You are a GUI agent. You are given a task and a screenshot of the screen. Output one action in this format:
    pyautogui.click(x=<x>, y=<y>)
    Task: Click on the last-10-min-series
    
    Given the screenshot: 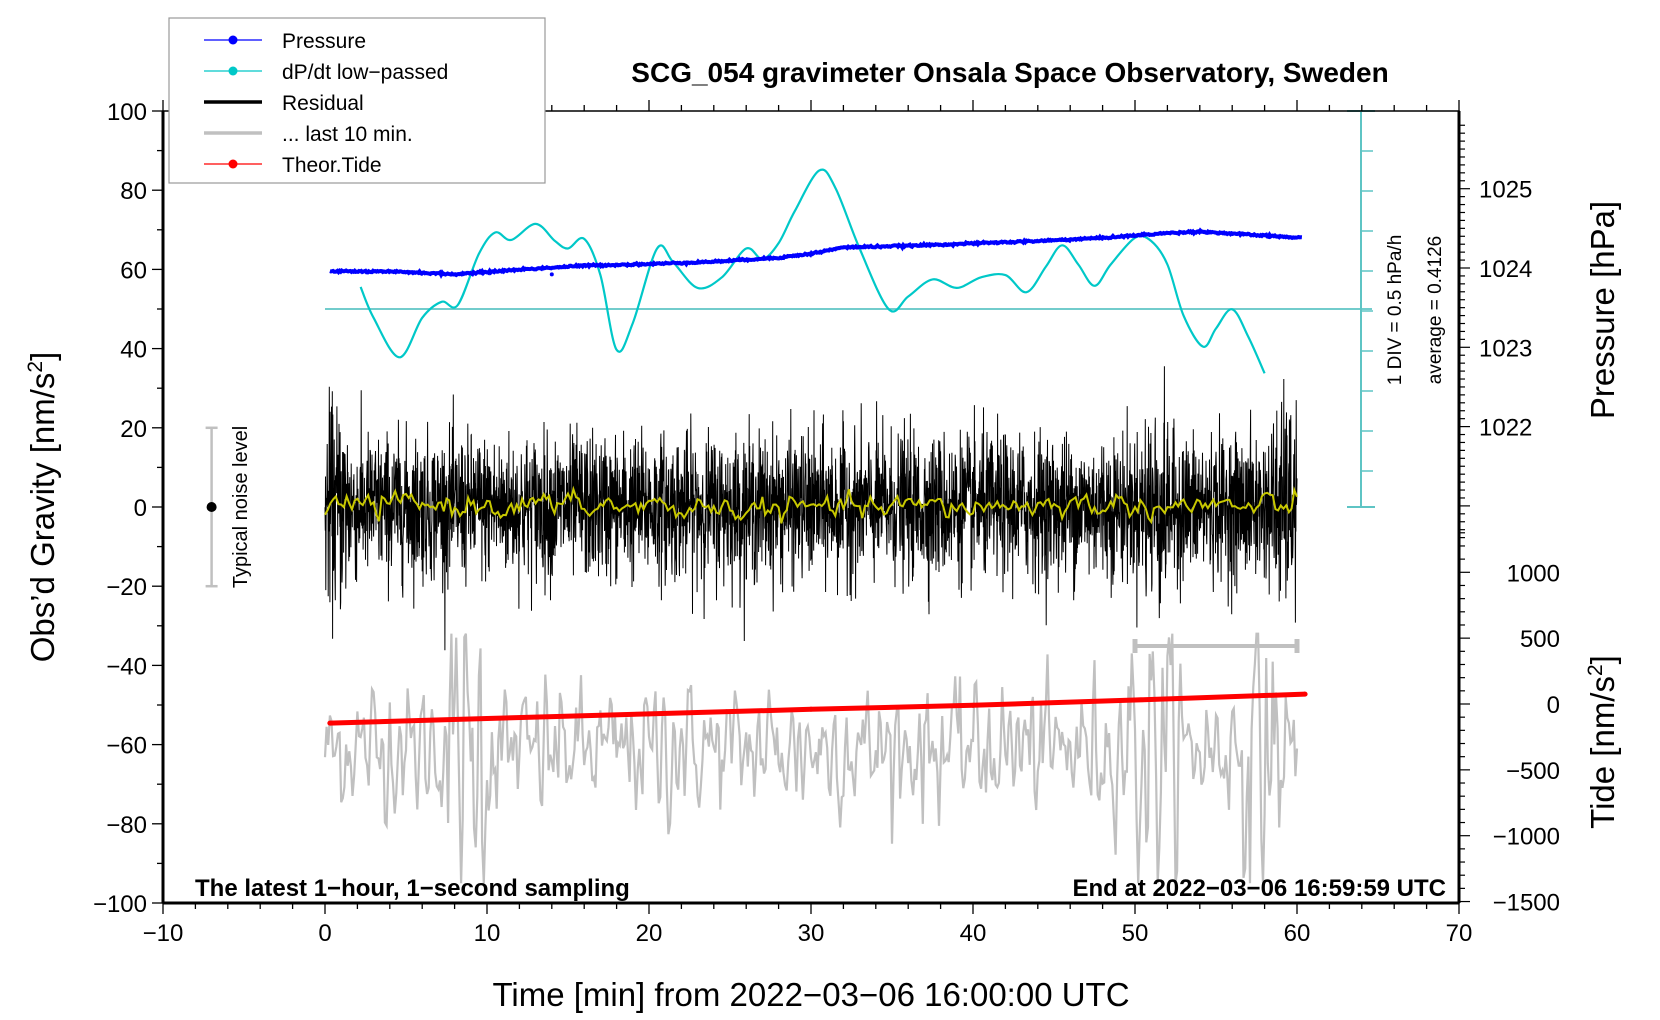 What is the action you would take?
    pyautogui.click(x=811, y=758)
    